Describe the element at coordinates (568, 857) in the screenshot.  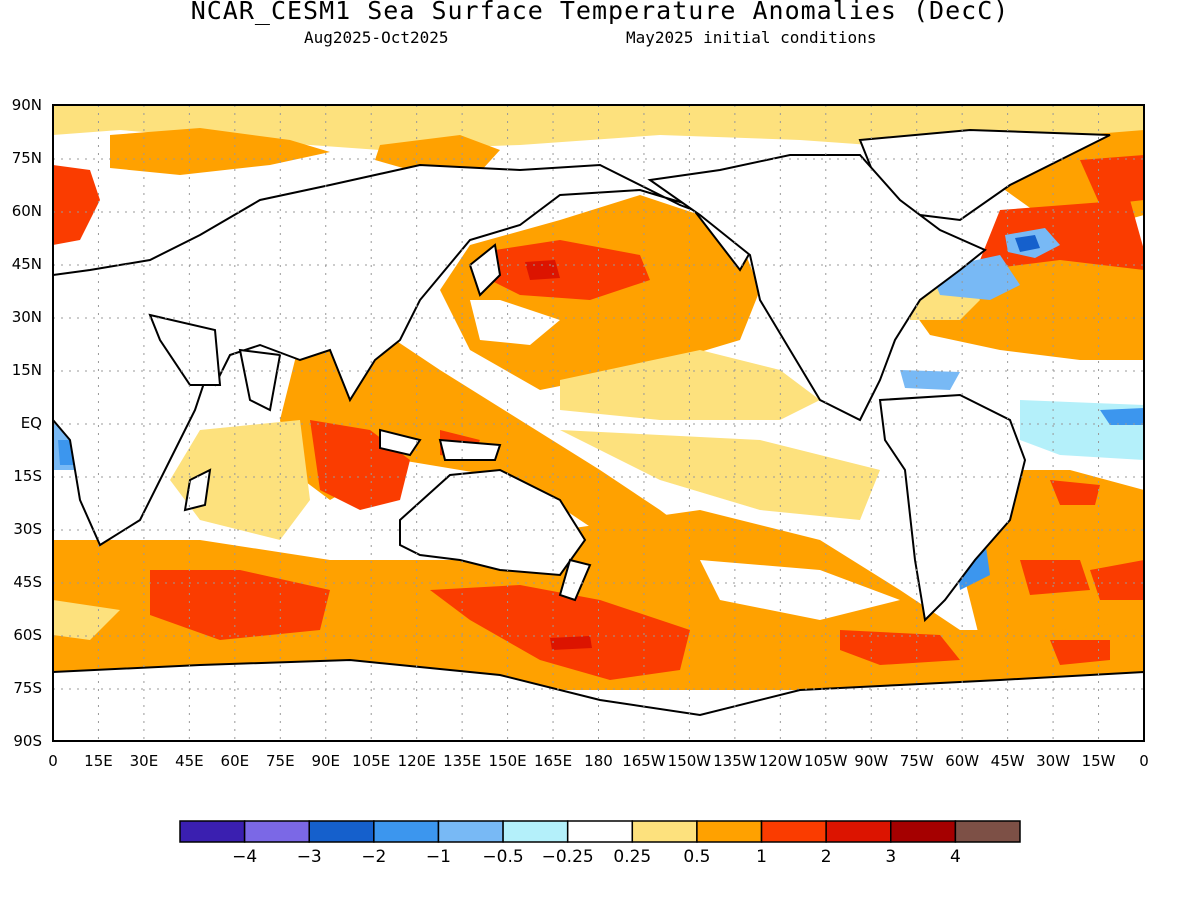
I see `colorbar-label: −0.25` at that location.